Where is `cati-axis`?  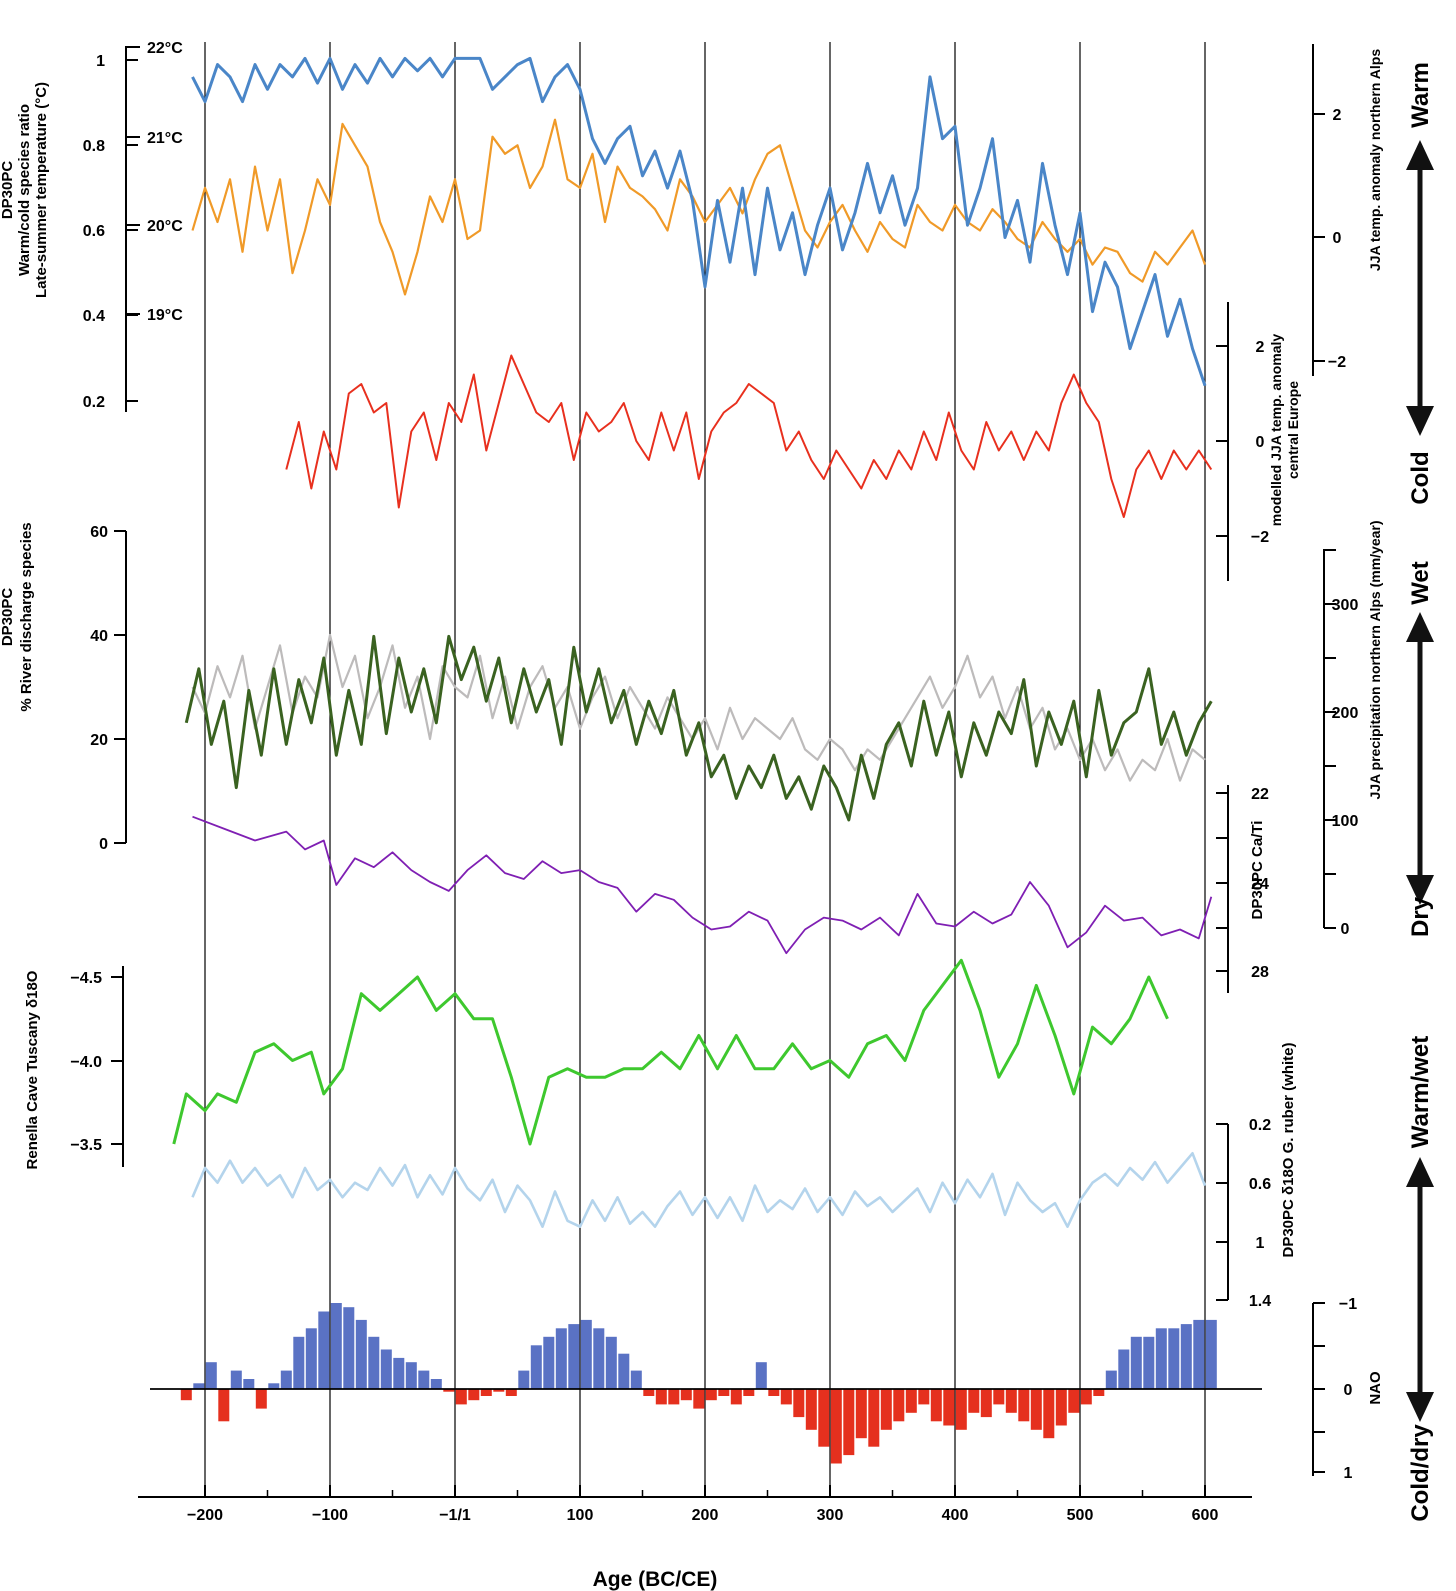
cati-axis is located at coordinates (1222, 889).